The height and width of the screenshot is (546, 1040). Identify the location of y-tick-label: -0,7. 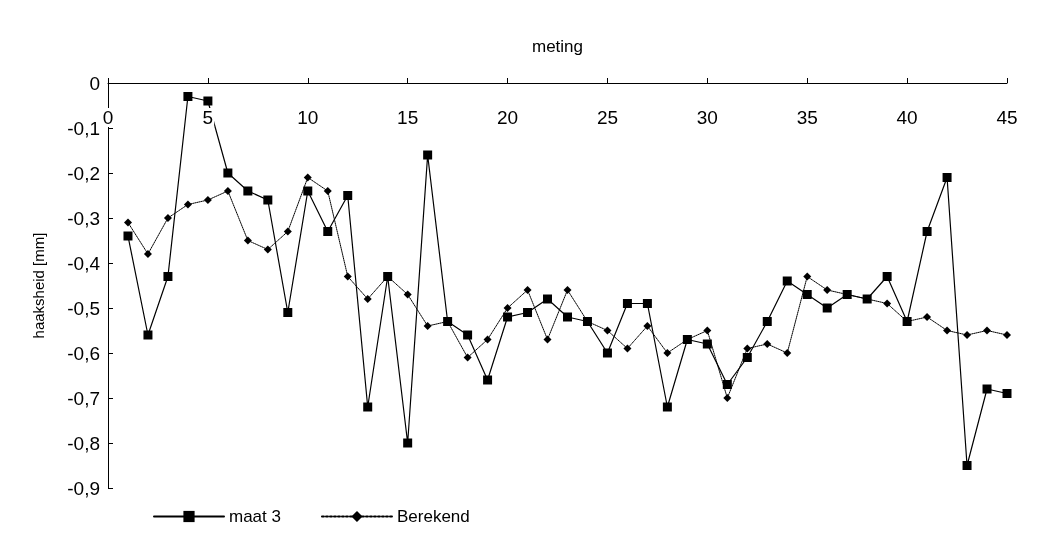
(83, 398).